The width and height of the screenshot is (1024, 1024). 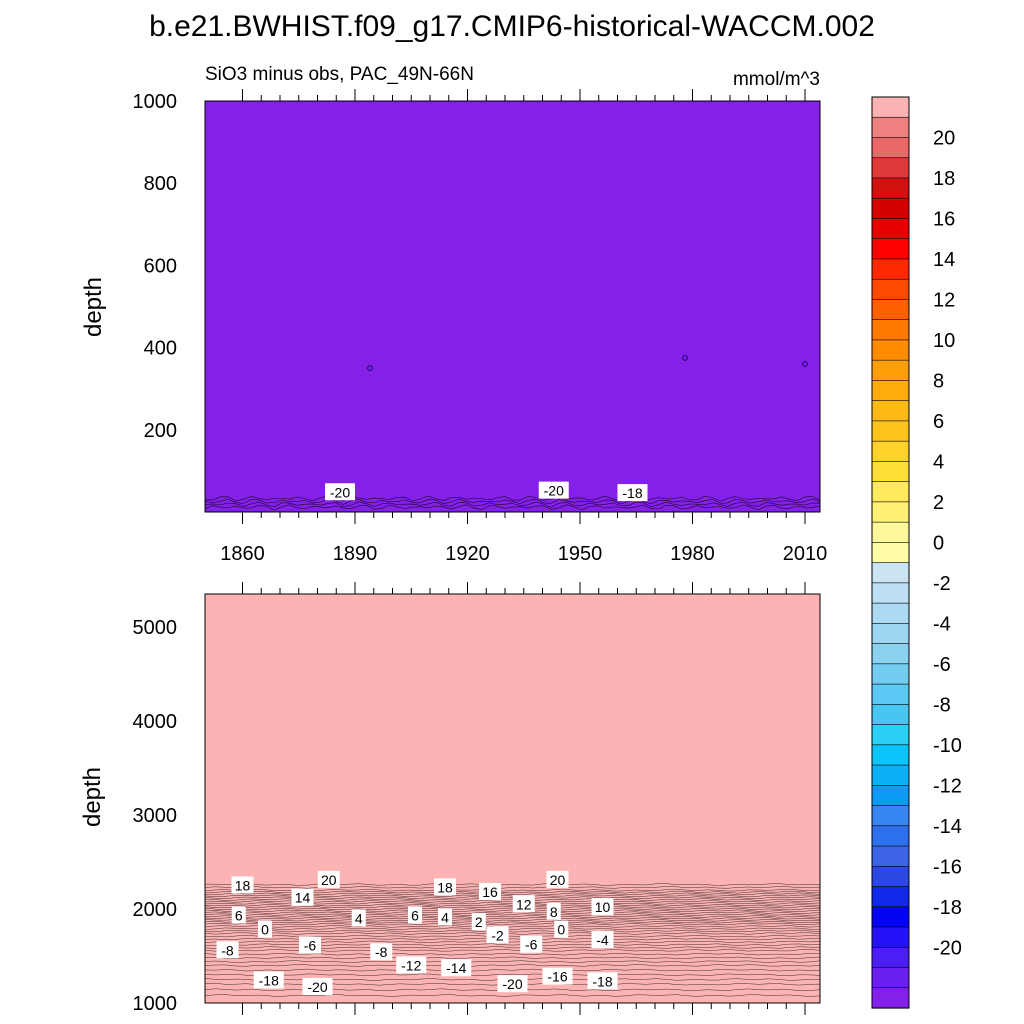 I want to click on y-tick-label: 400, so click(x=160, y=349).